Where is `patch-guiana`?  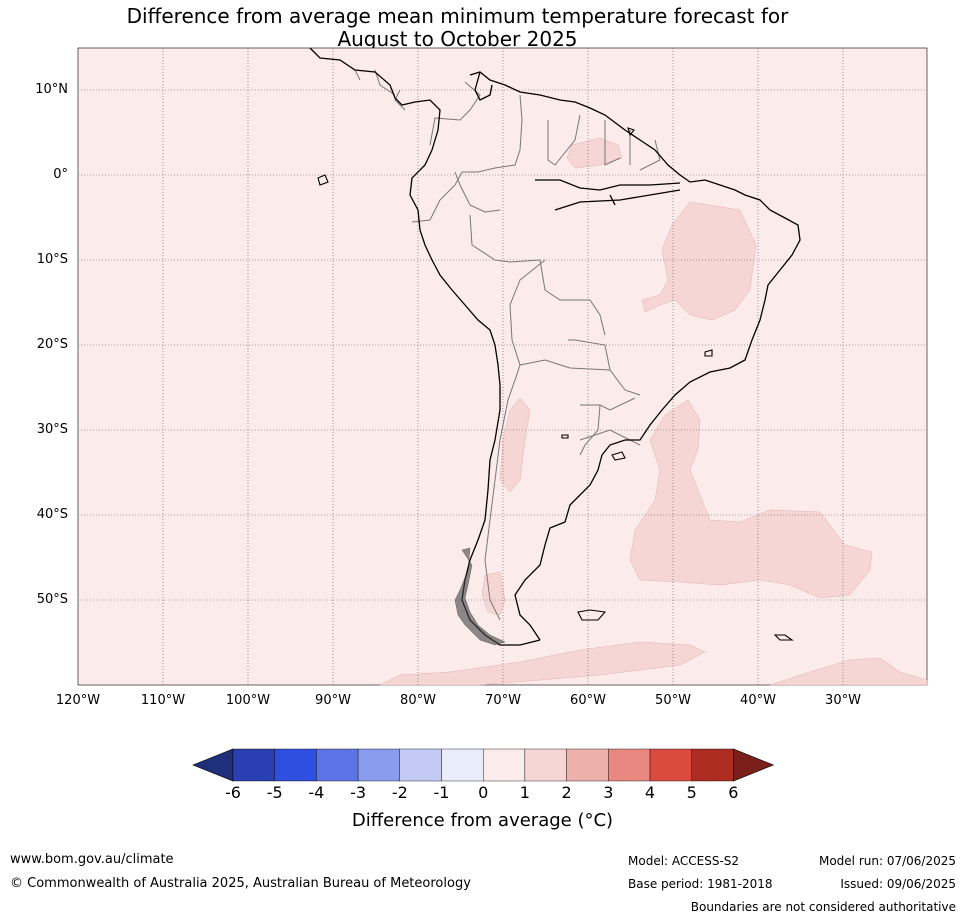 patch-guiana is located at coordinates (594, 153).